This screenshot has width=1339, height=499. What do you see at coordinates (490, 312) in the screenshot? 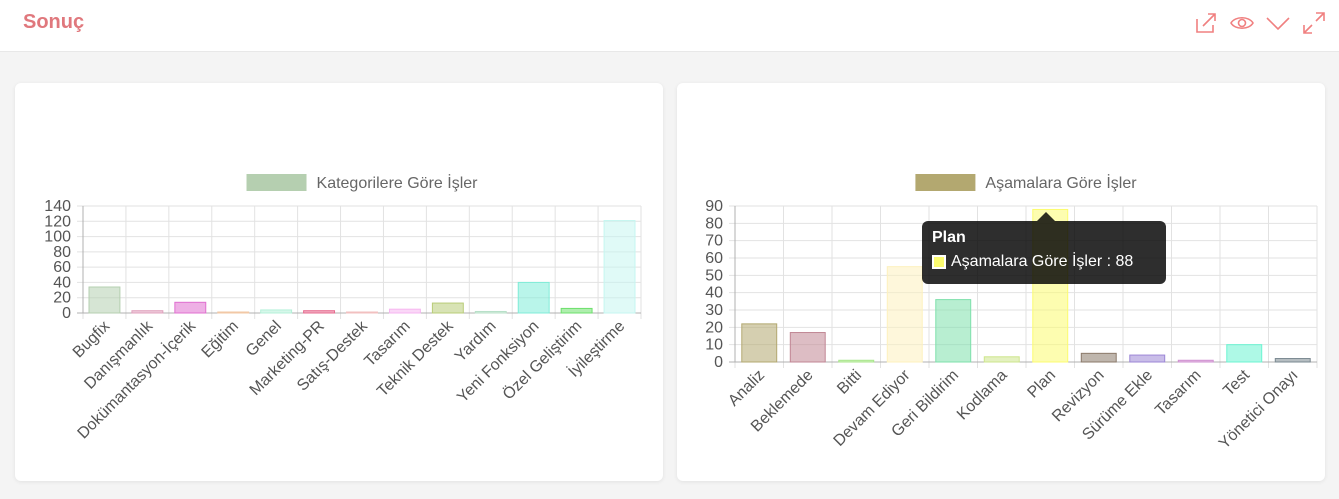
I see `bar-yardım` at bounding box center [490, 312].